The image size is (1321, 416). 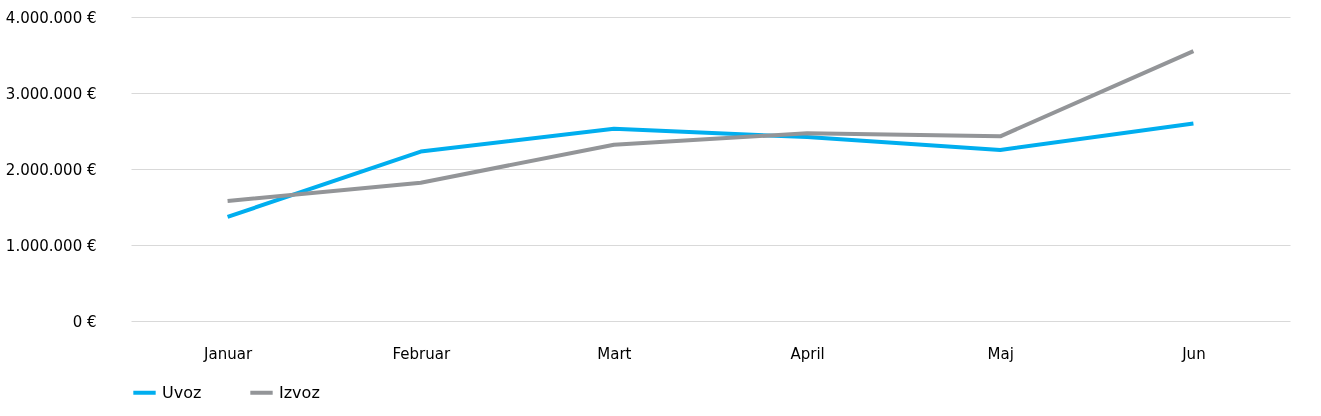 I want to click on x-tick-label: April, so click(x=807, y=353).